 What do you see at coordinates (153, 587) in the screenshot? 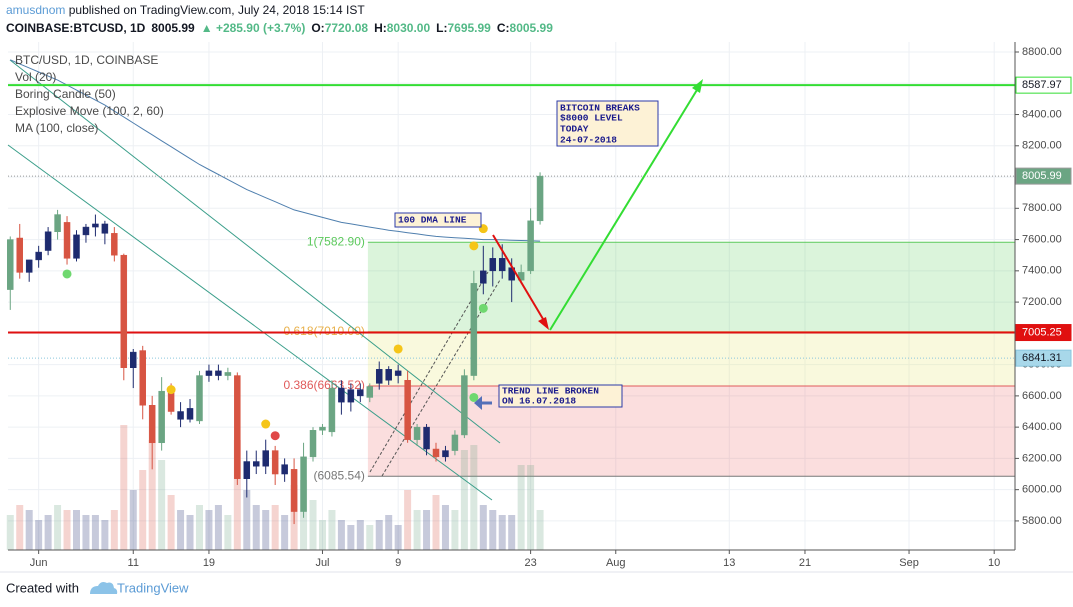
I see `footer-brand: TradingView` at bounding box center [153, 587].